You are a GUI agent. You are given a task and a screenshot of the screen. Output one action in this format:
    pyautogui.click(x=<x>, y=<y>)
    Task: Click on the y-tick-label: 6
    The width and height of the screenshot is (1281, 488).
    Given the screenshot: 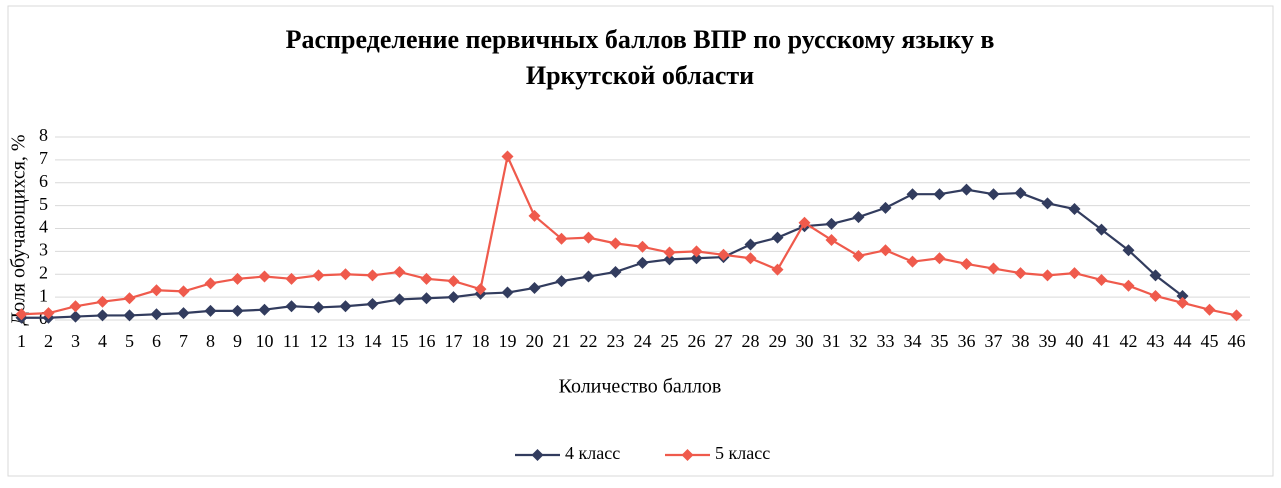 What is the action you would take?
    pyautogui.click(x=43, y=181)
    